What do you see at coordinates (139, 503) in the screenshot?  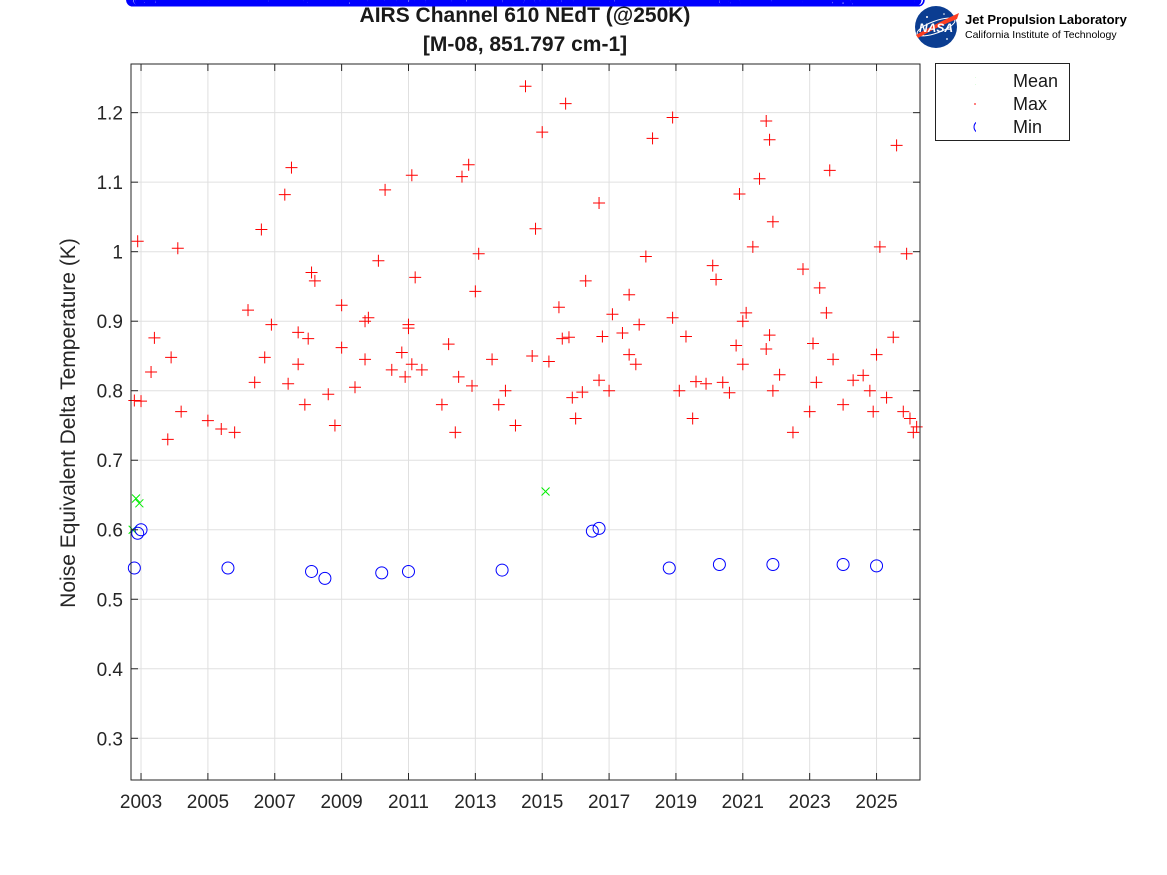 I see `data-point-mean` at bounding box center [139, 503].